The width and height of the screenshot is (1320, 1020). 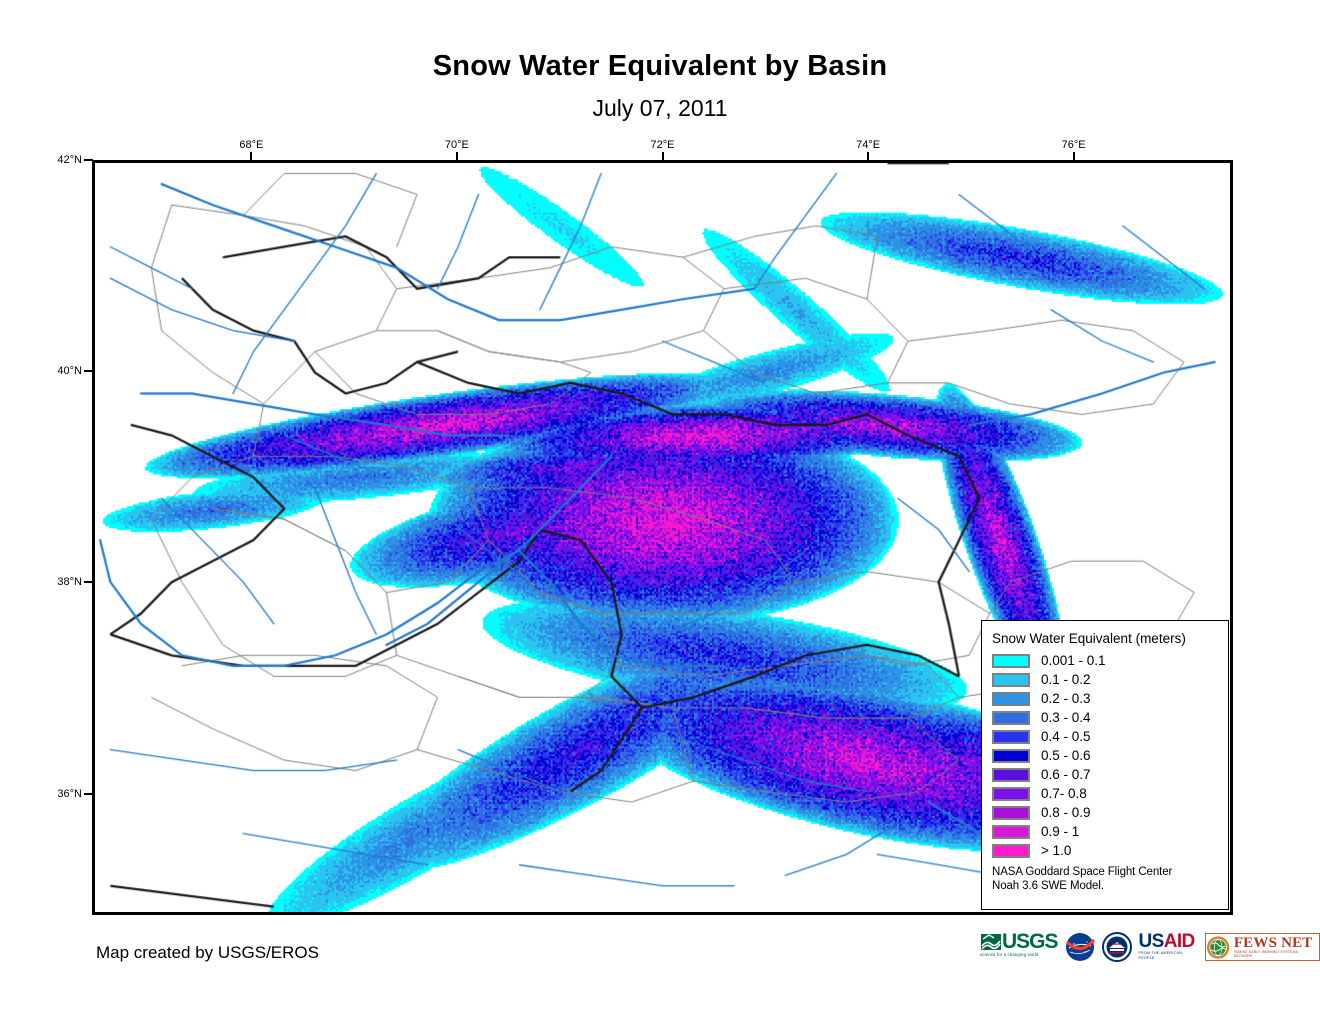 I want to click on legend-credit-line-2: Noah 3.6 SWE Model., so click(x=1048, y=885).